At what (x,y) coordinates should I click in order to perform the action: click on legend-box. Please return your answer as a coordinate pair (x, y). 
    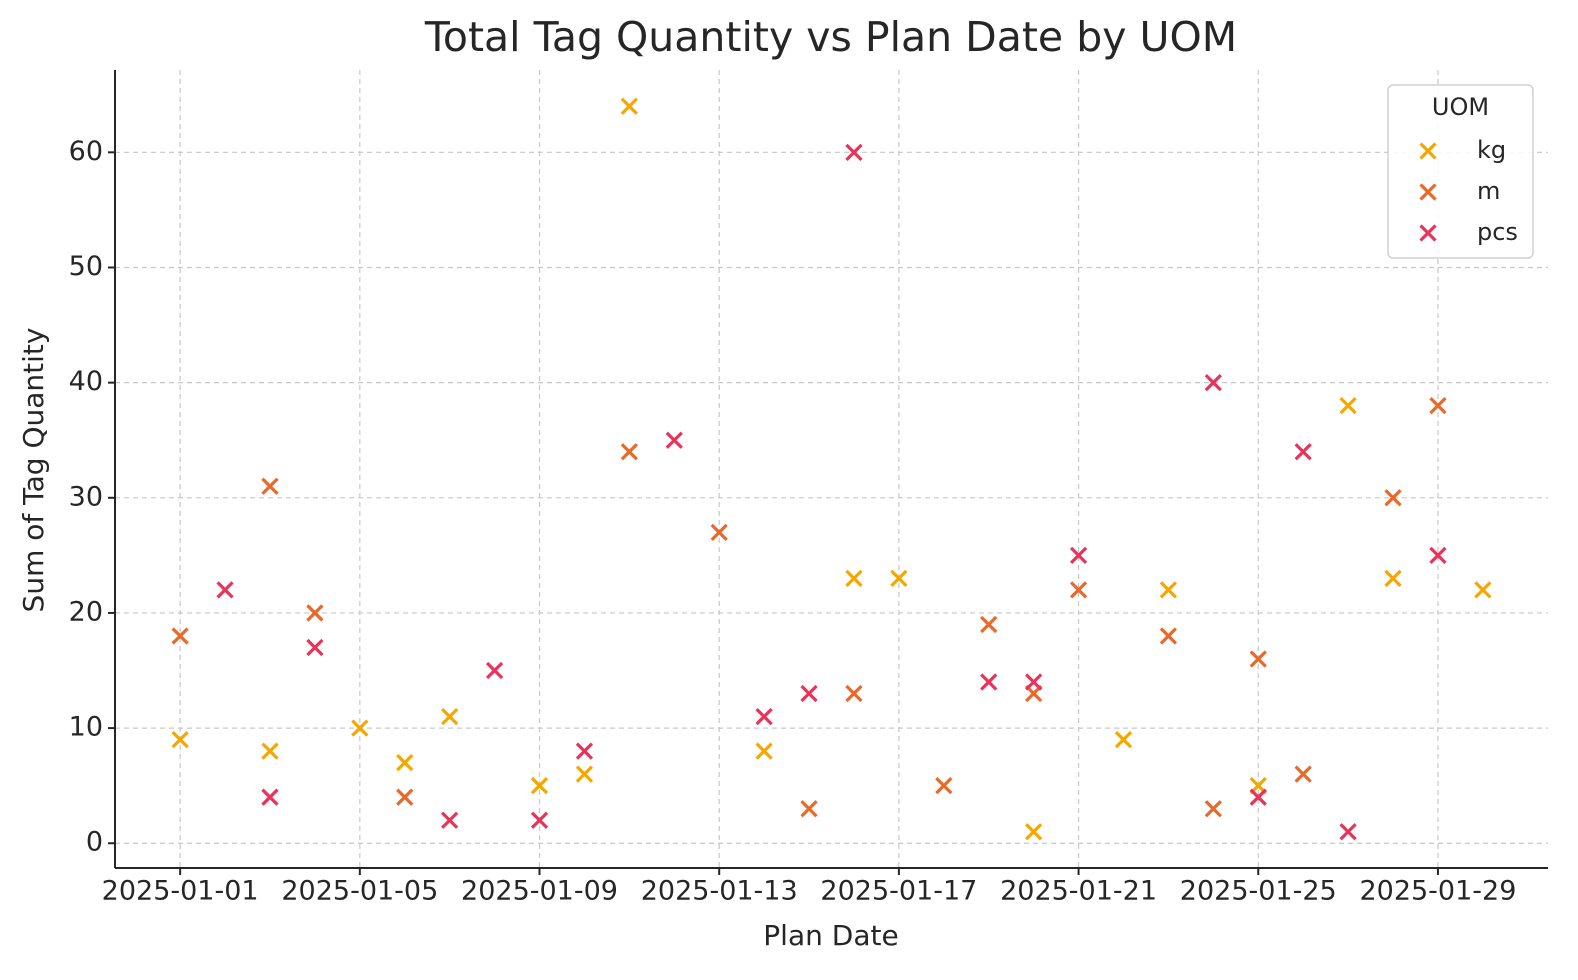
    Looking at the image, I should click on (1460, 171).